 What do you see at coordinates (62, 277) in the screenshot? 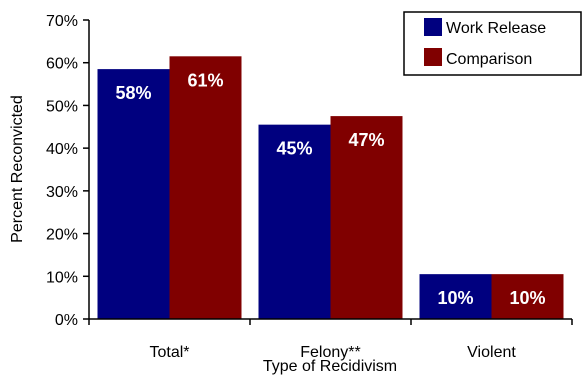
I see `y-tick-label: 10%` at bounding box center [62, 277].